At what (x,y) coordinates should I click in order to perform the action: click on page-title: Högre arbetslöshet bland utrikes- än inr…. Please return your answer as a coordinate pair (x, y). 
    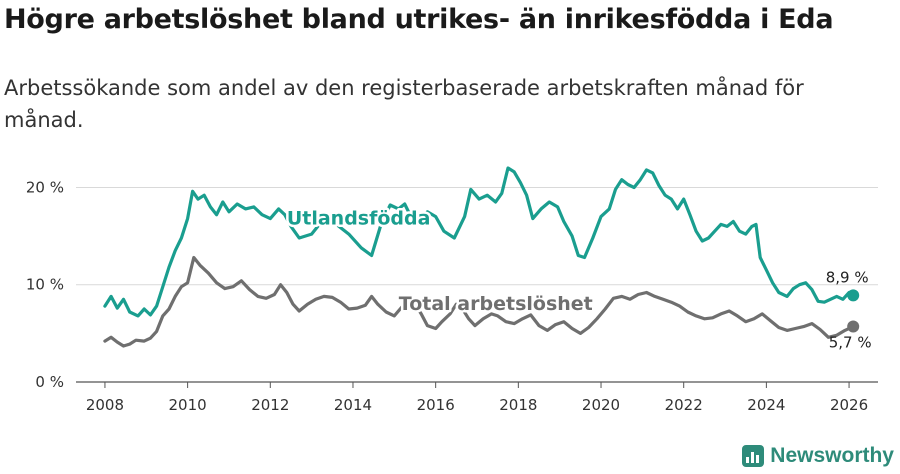
    Looking at the image, I should click on (419, 19).